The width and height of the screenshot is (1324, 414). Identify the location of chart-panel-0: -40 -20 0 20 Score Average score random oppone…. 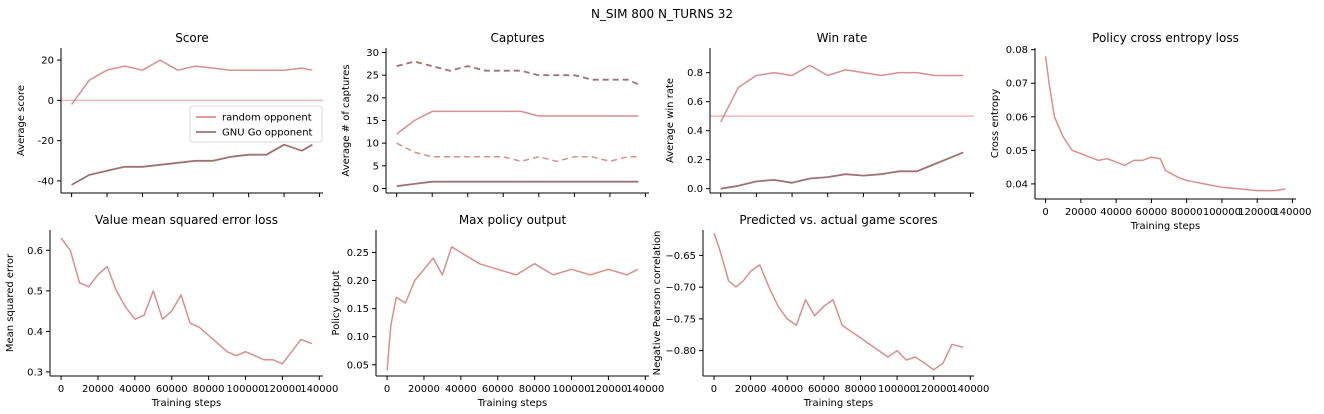
(169, 114).